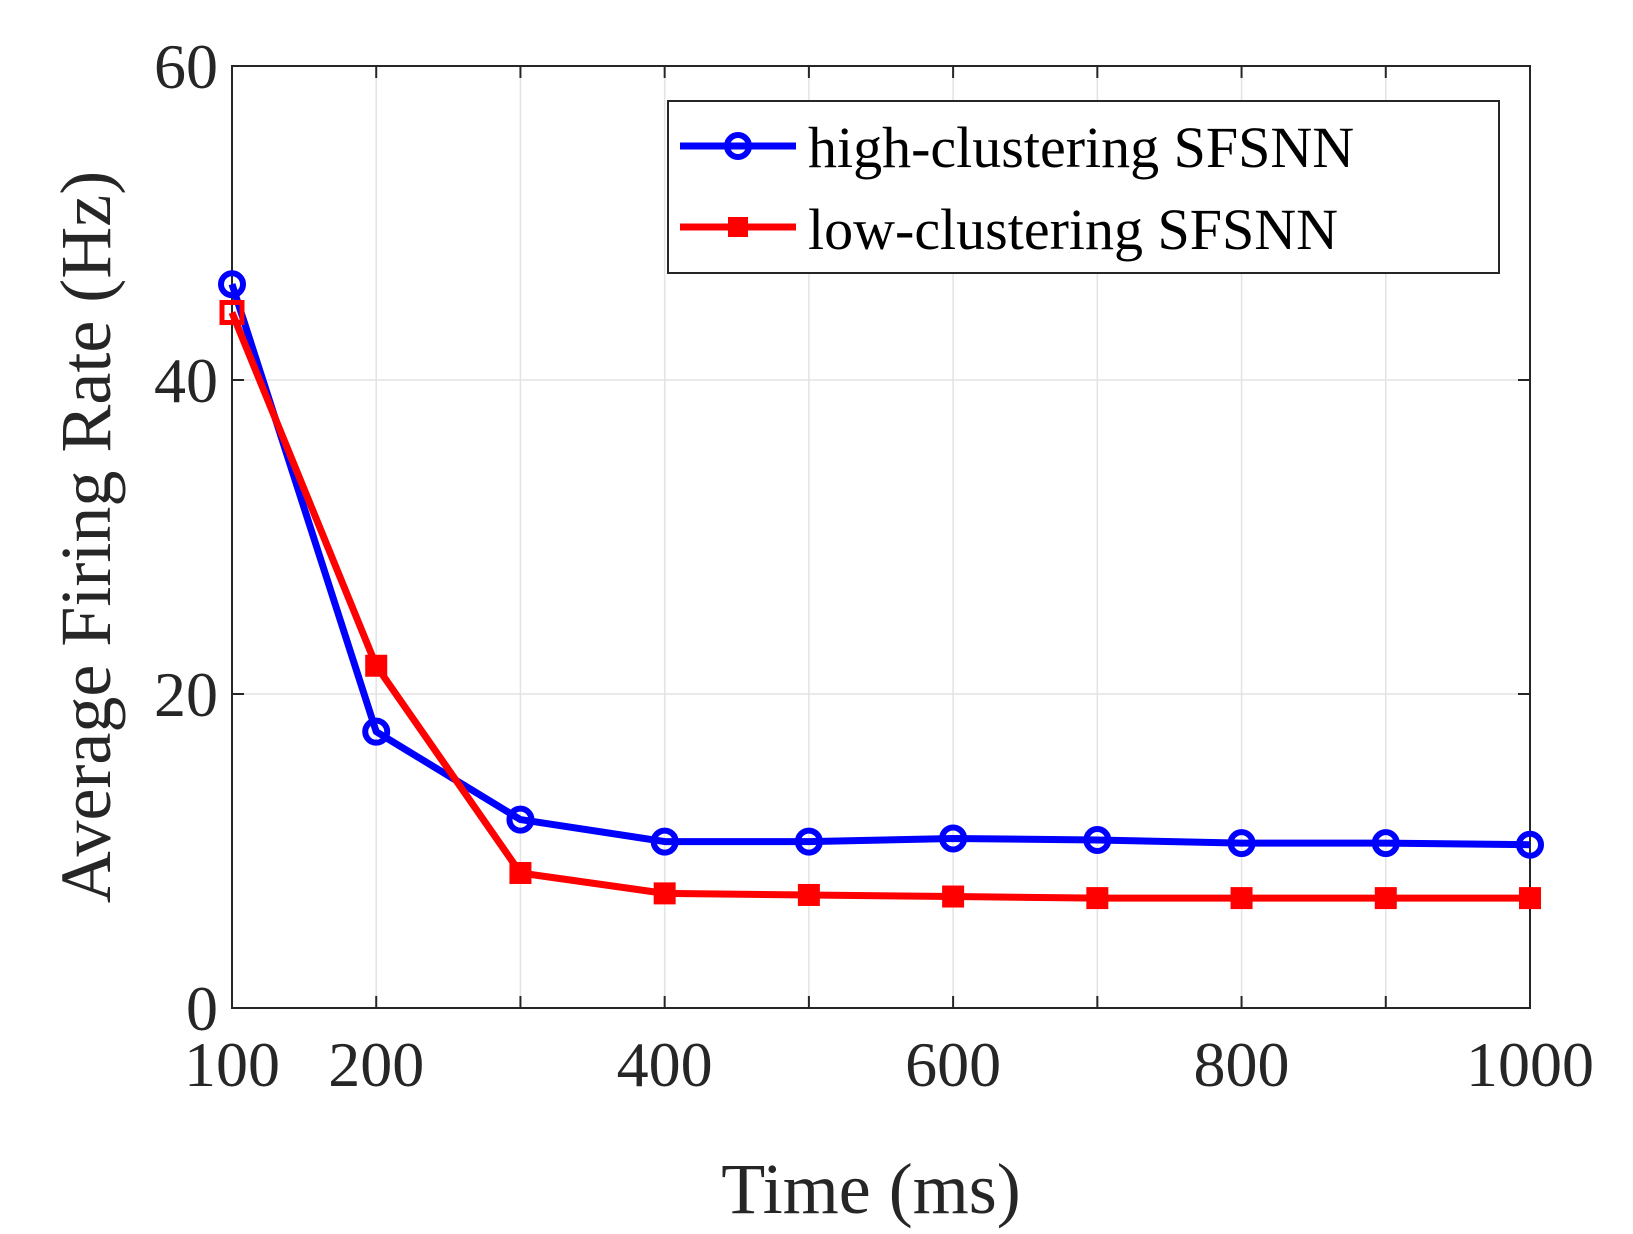  What do you see at coordinates (738, 146) in the screenshot?
I see `legend-marker-circle` at bounding box center [738, 146].